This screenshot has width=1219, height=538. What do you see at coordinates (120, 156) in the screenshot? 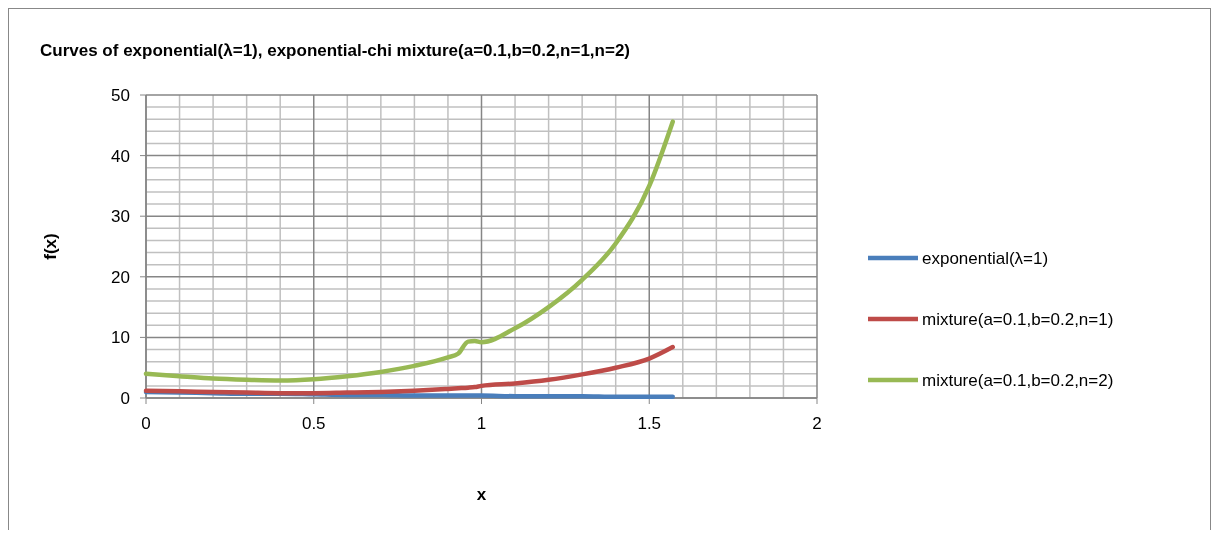
I see `y-tick-label: 40` at bounding box center [120, 156].